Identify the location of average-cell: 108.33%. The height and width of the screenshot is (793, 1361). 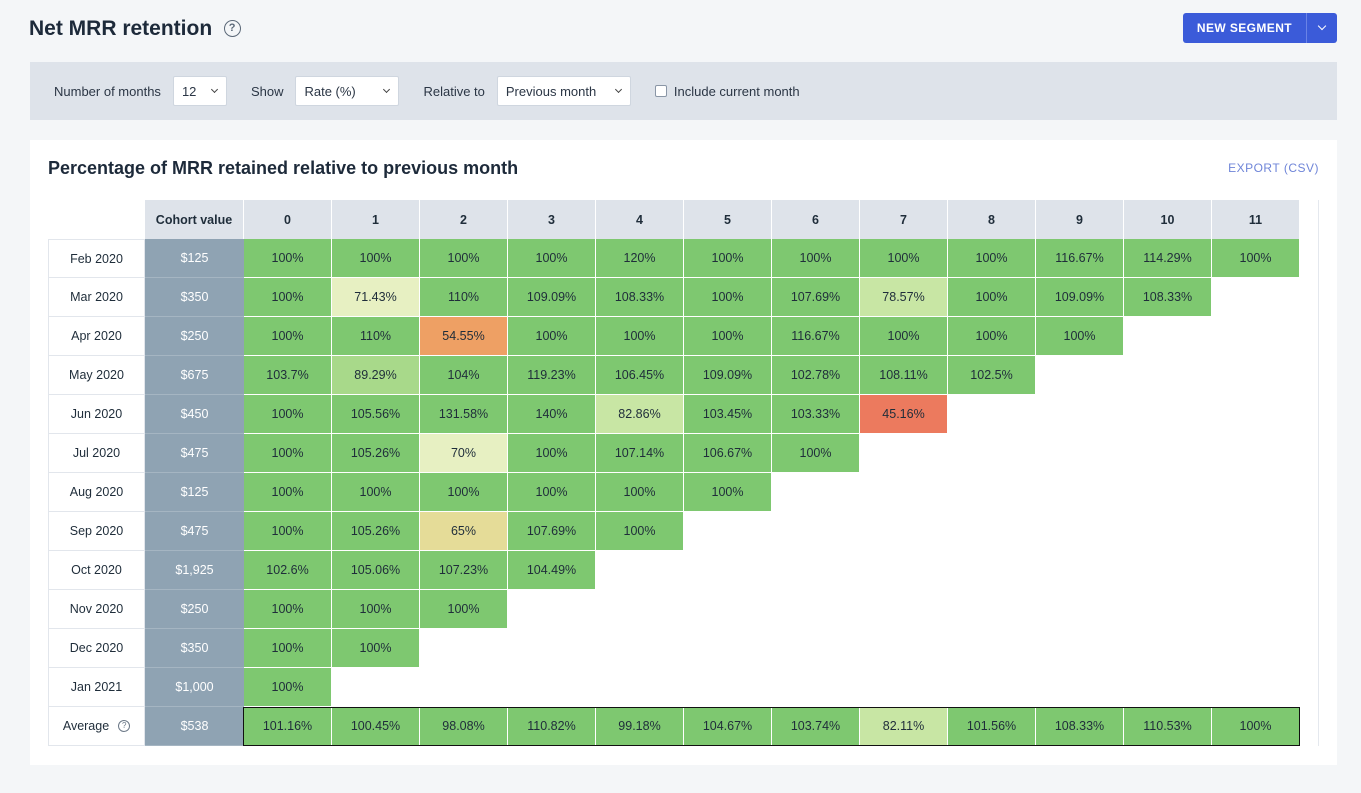
(1080, 726).